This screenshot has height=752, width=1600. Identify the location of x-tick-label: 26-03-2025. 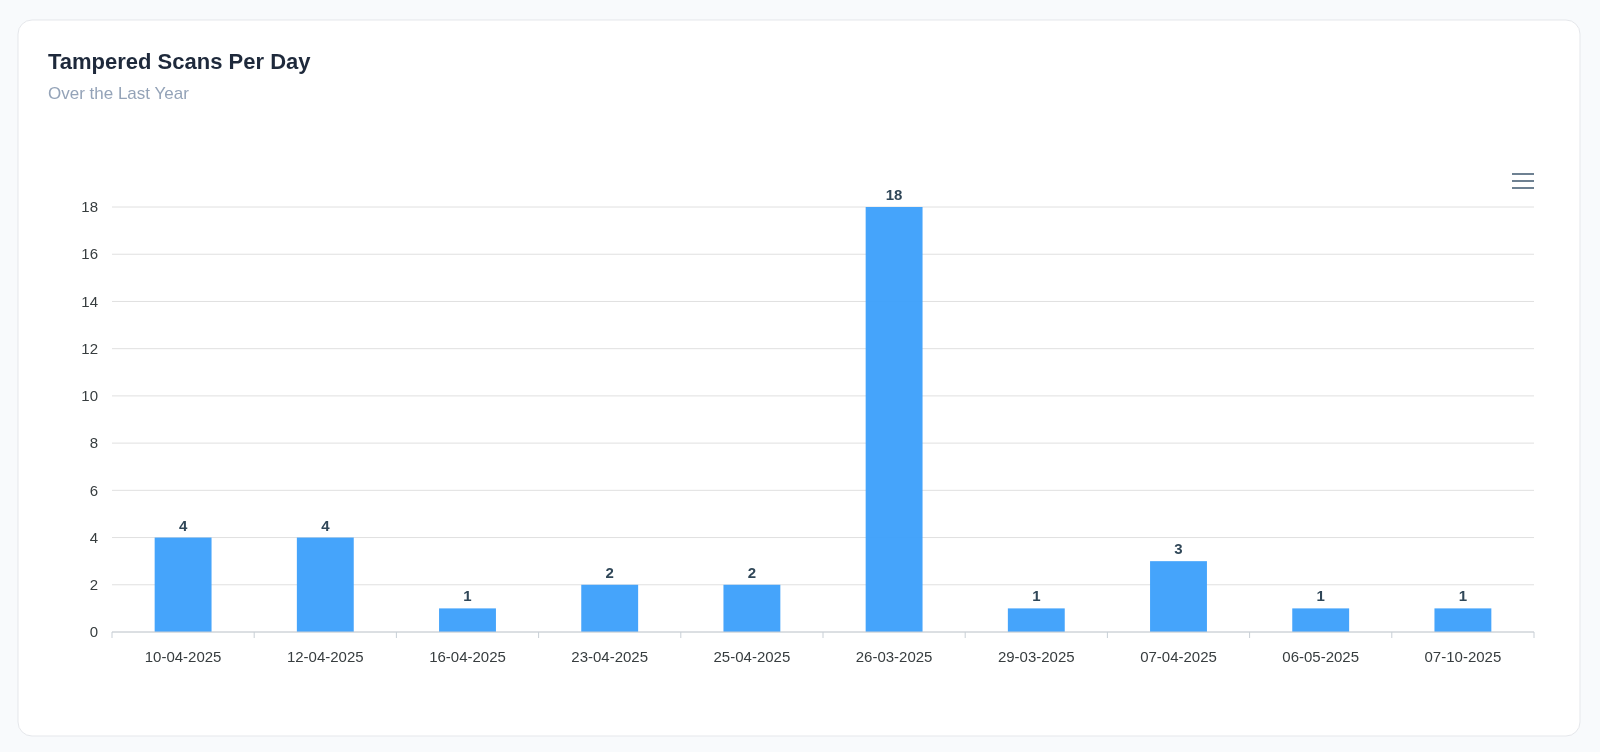
(894, 656).